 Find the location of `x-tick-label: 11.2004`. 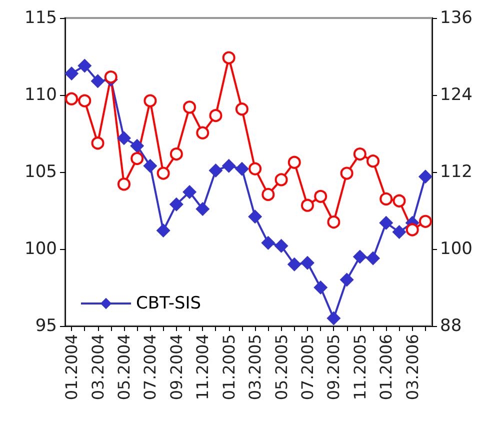

x-tick-label: 11.2004 is located at coordinates (202, 367).